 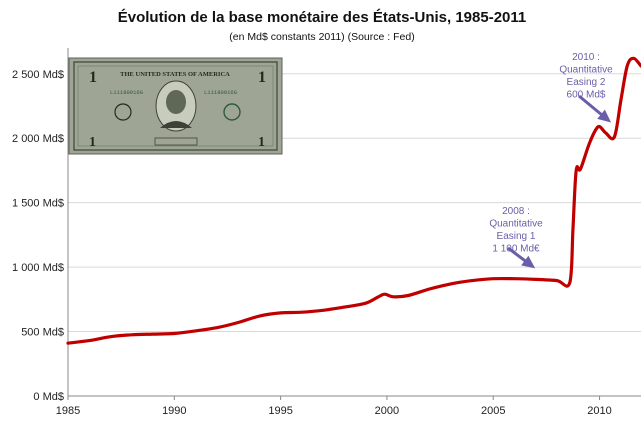 What do you see at coordinates (126, 92) in the screenshot?
I see `bill-serial-left: L11180916G` at bounding box center [126, 92].